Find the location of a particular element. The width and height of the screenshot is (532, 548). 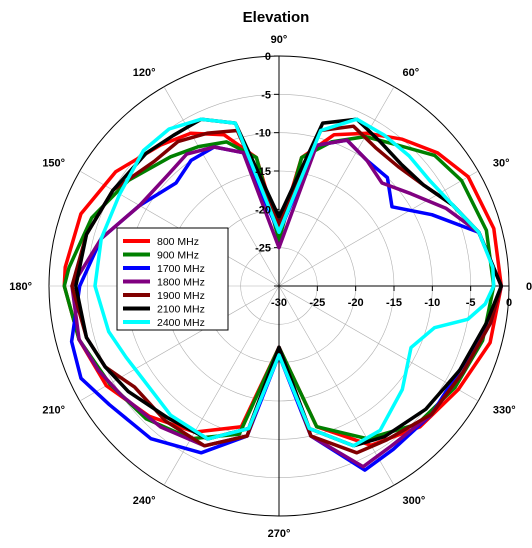

angle-label: 300° is located at coordinates (414, 501).